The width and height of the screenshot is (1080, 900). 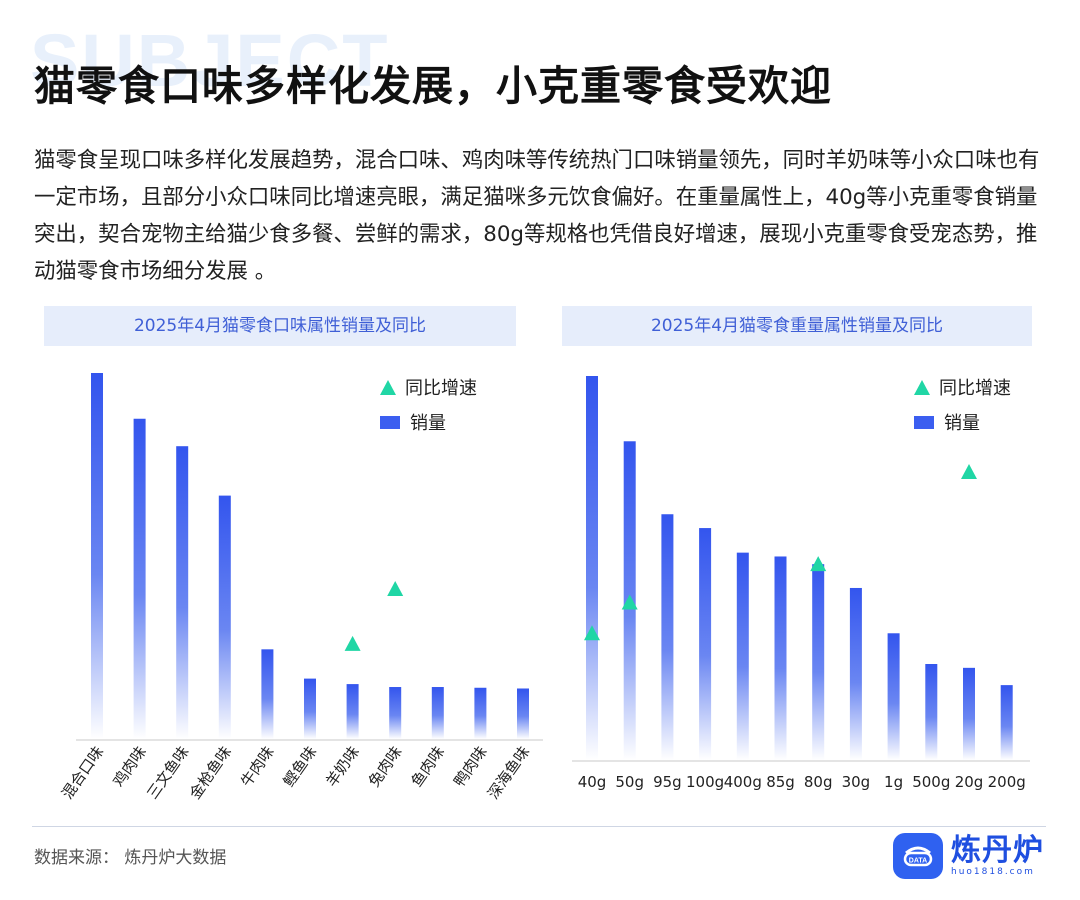 What do you see at coordinates (82, 772) in the screenshot?
I see `x-tick-label: 混合口味` at bounding box center [82, 772].